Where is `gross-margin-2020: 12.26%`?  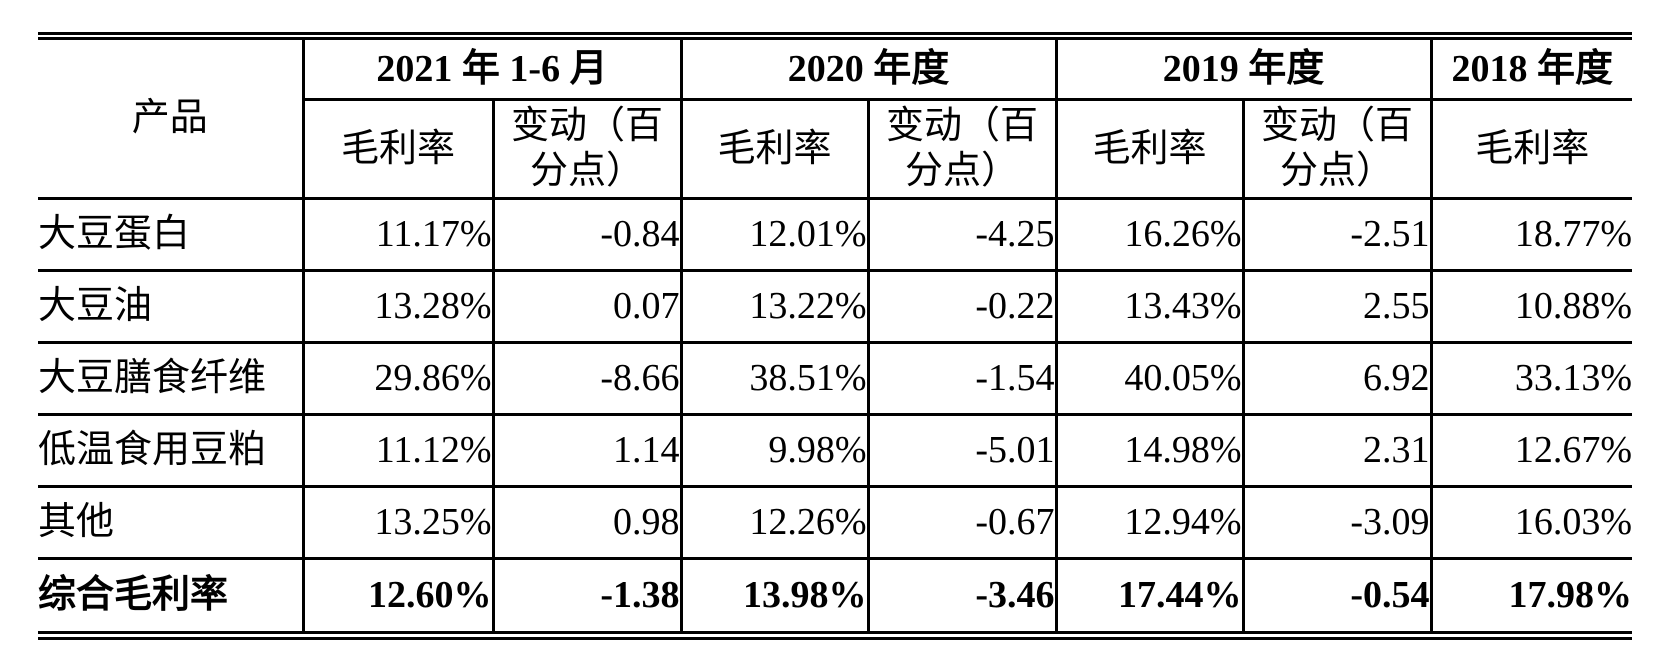 gross-margin-2020: 12.26% is located at coordinates (774, 522).